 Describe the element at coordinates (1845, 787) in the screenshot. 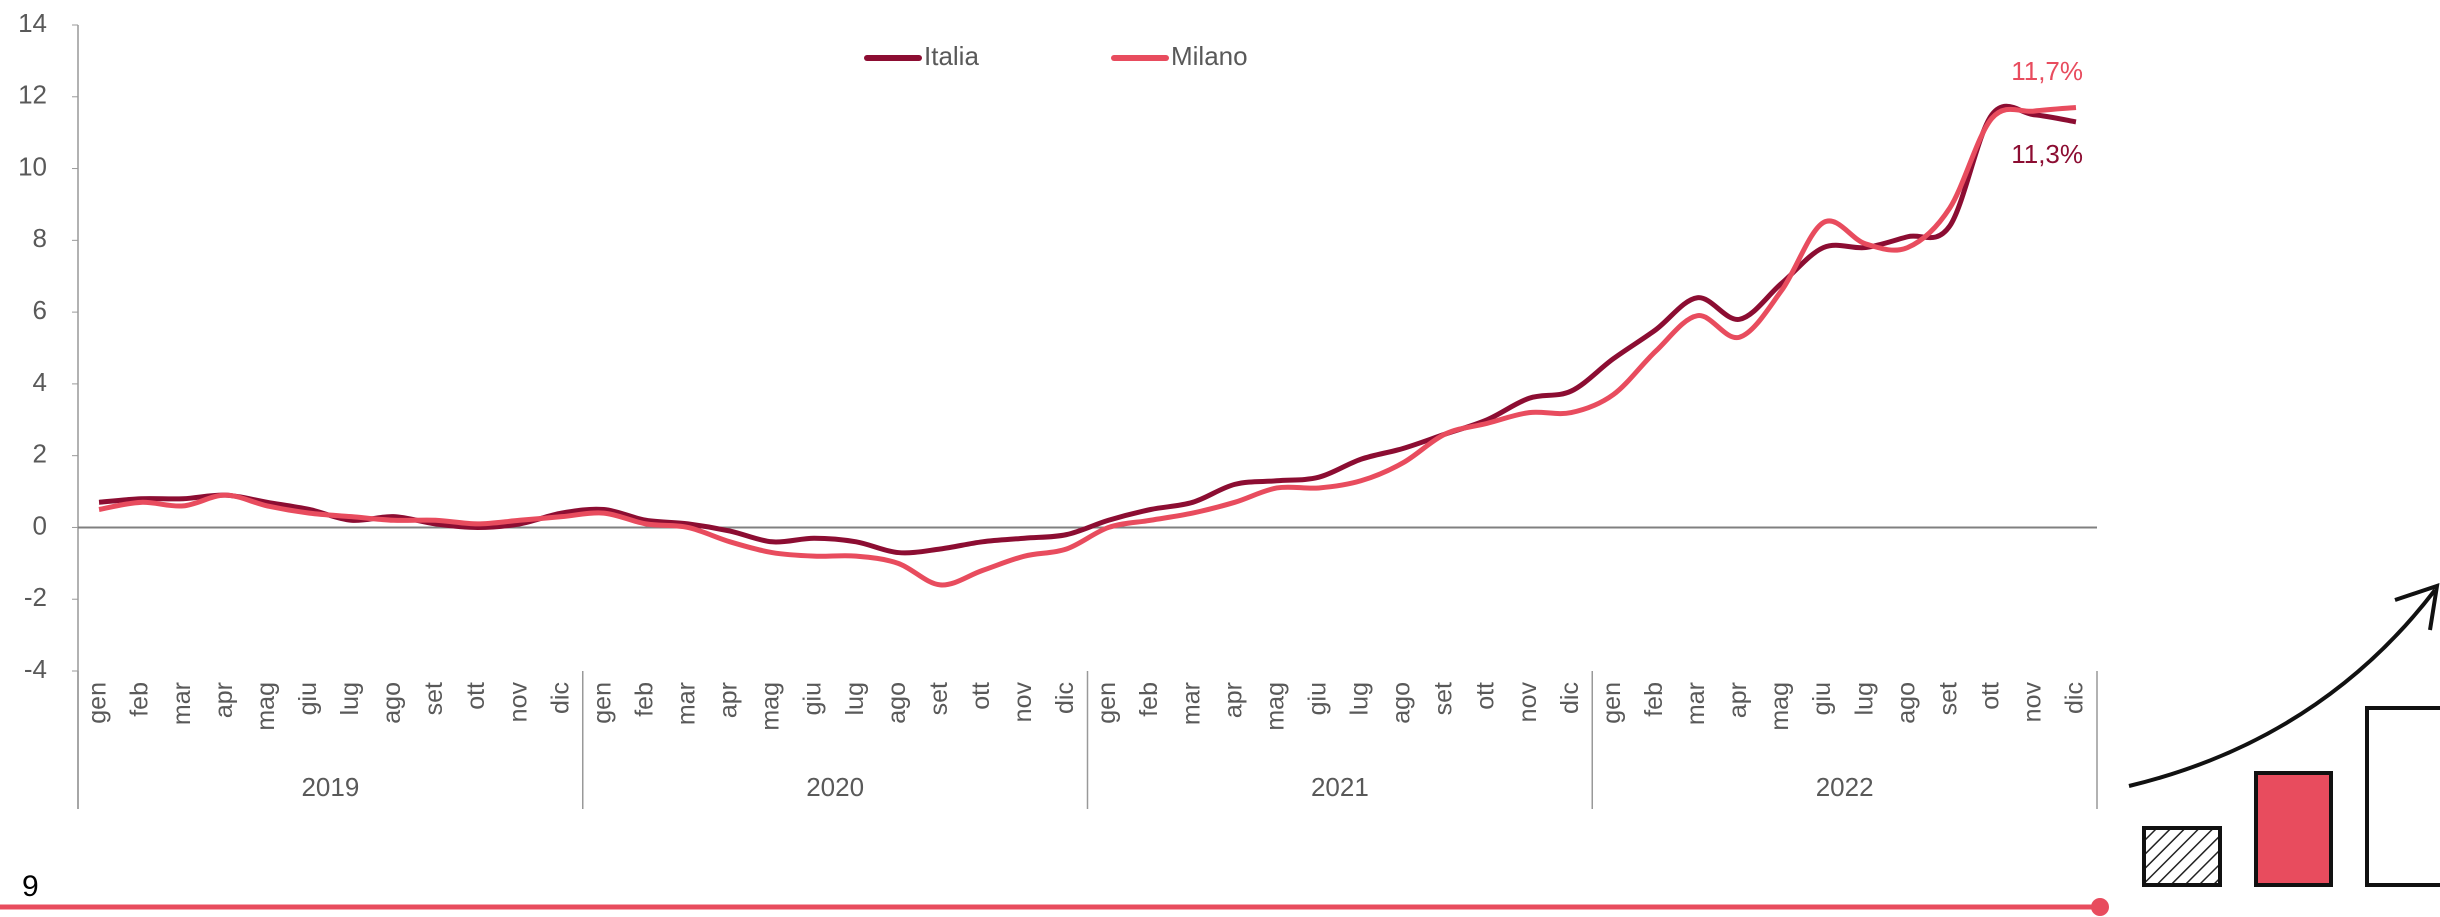

I see `year-label: 2022` at that location.